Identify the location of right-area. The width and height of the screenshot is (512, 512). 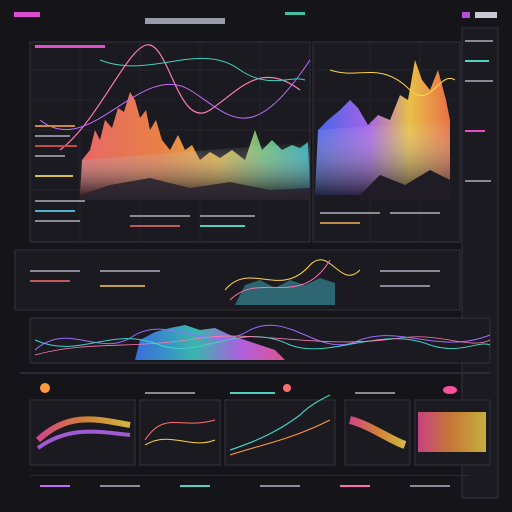
(385, 130).